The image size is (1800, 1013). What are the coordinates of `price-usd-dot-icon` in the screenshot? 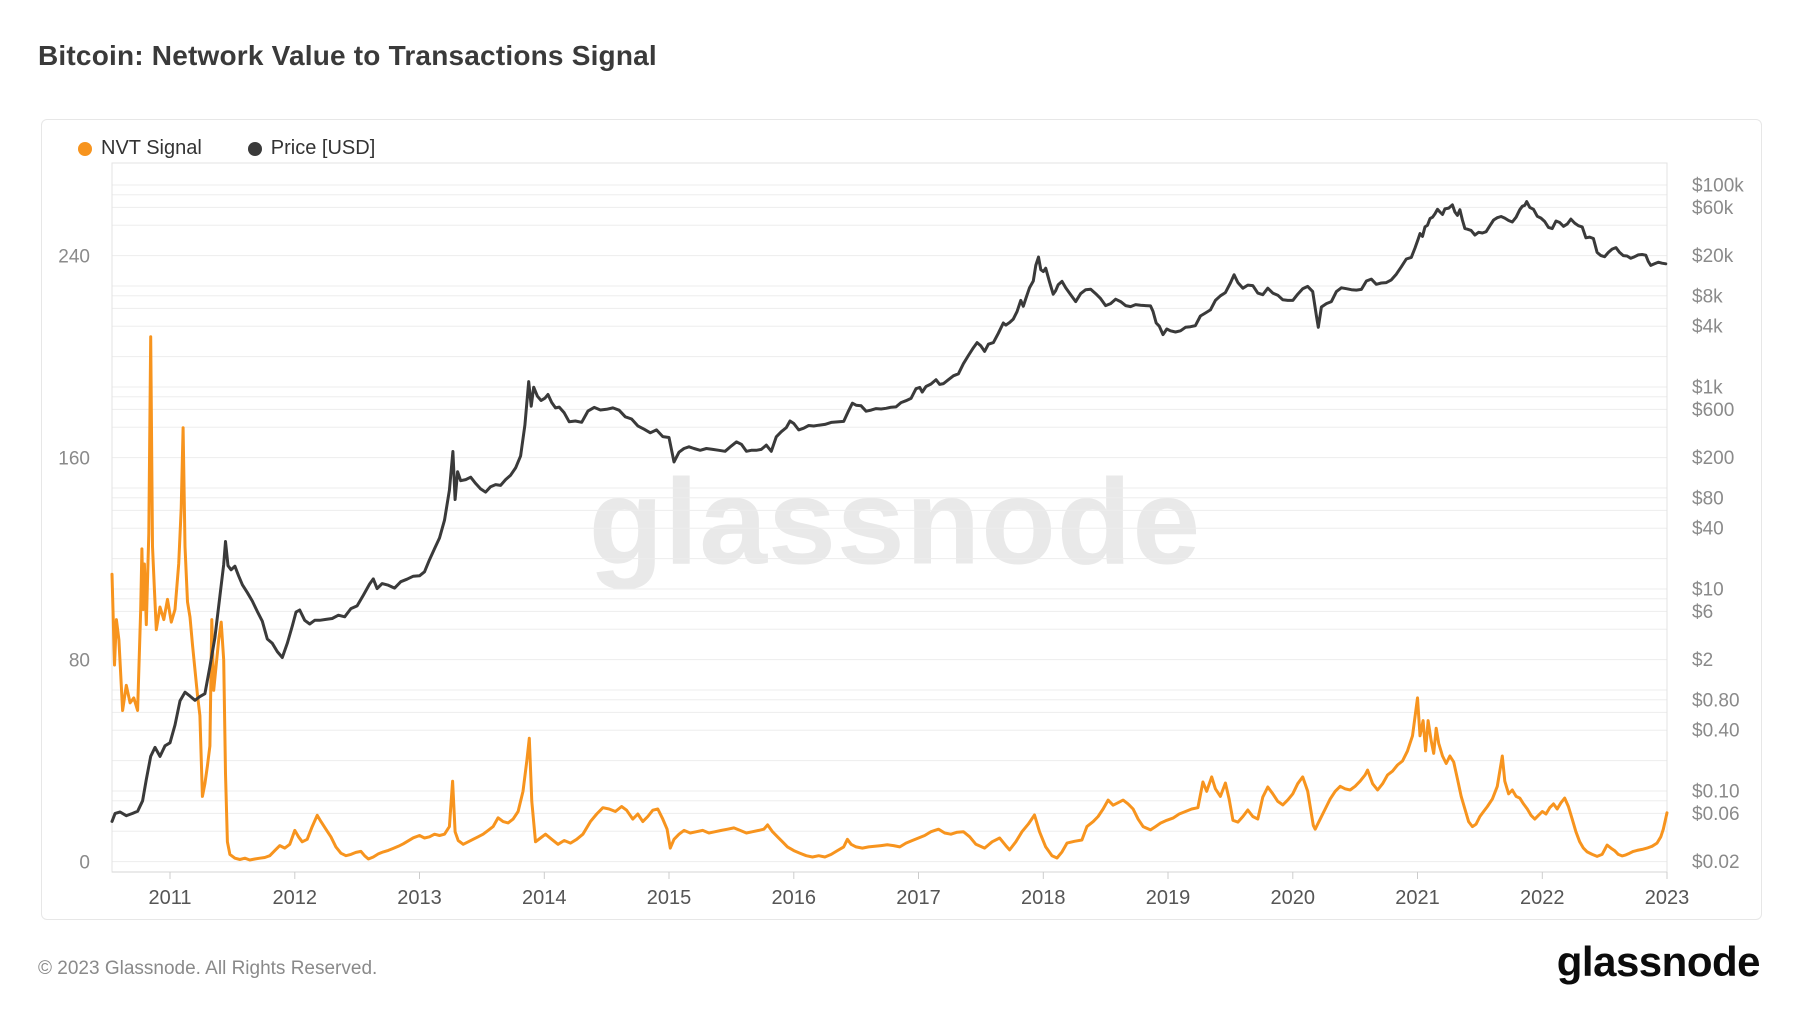 It's located at (254, 148).